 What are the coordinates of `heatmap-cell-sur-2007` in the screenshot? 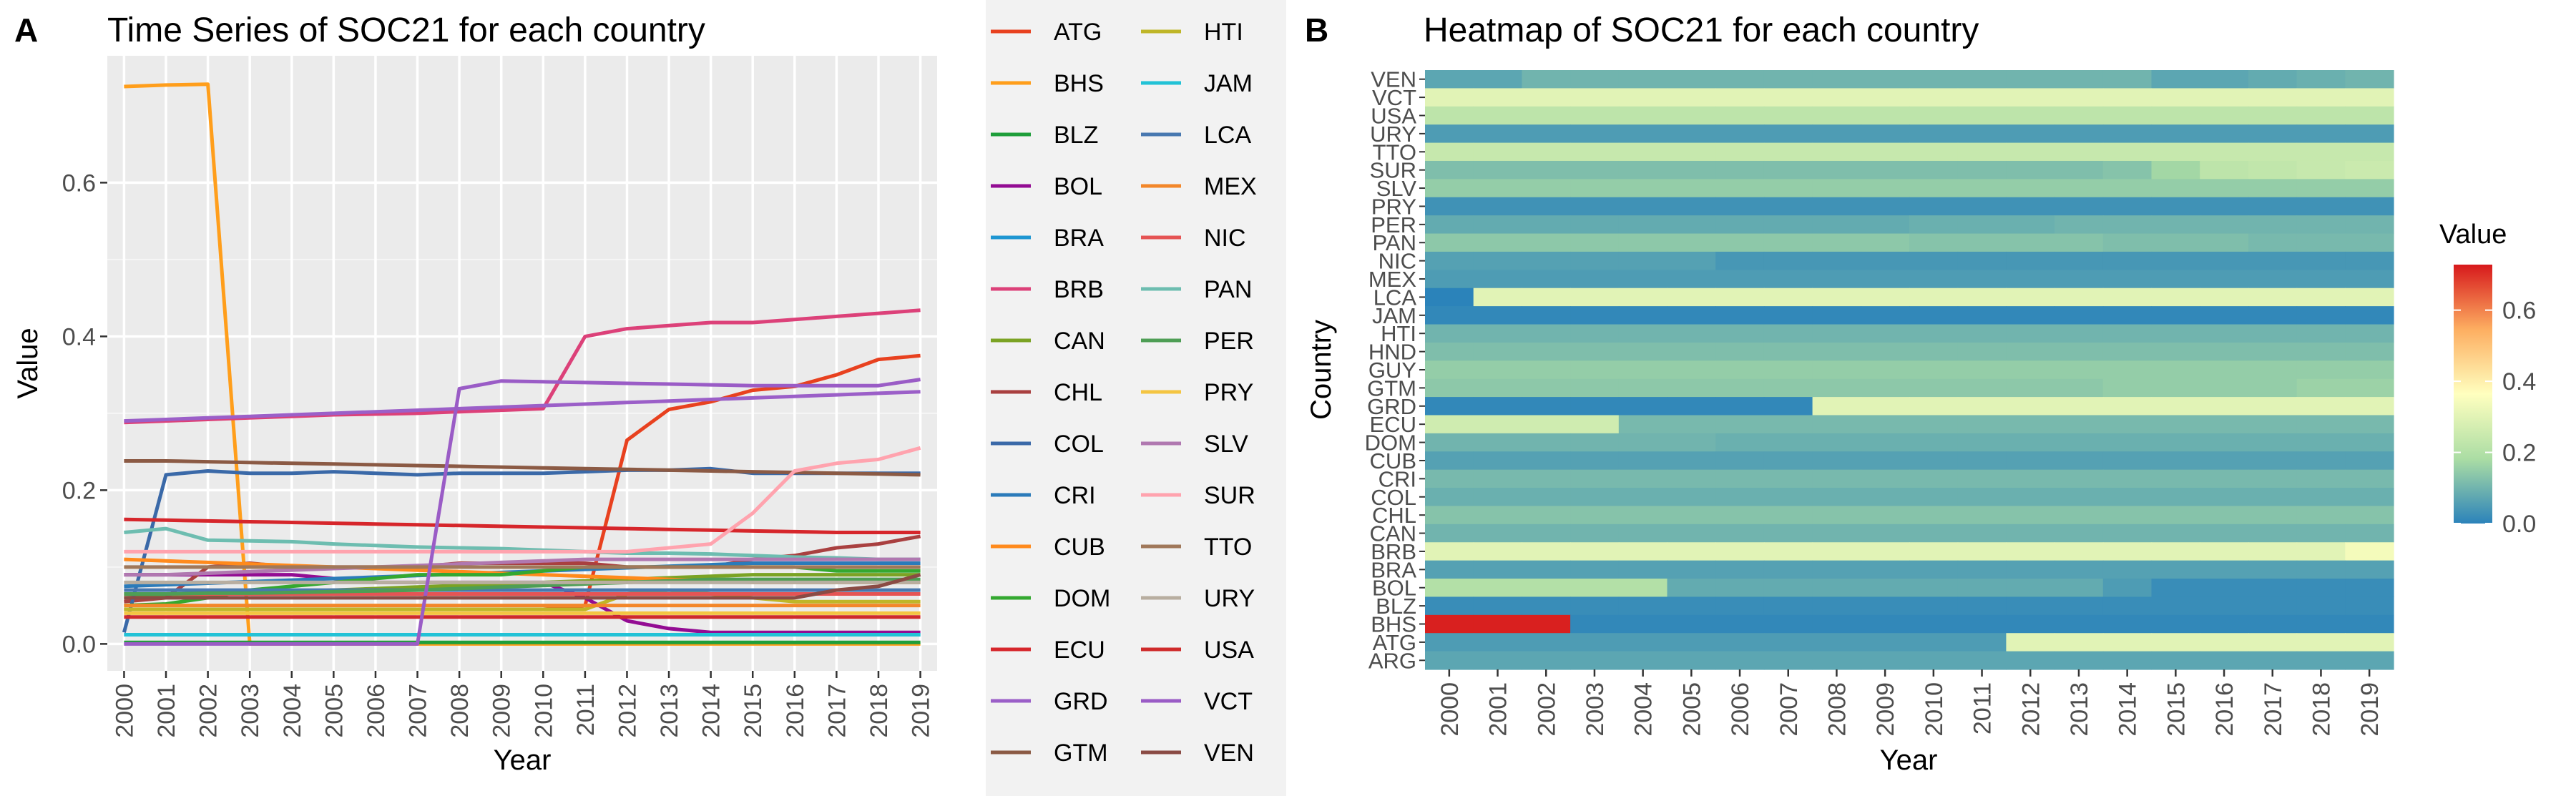 It's located at (1788, 170).